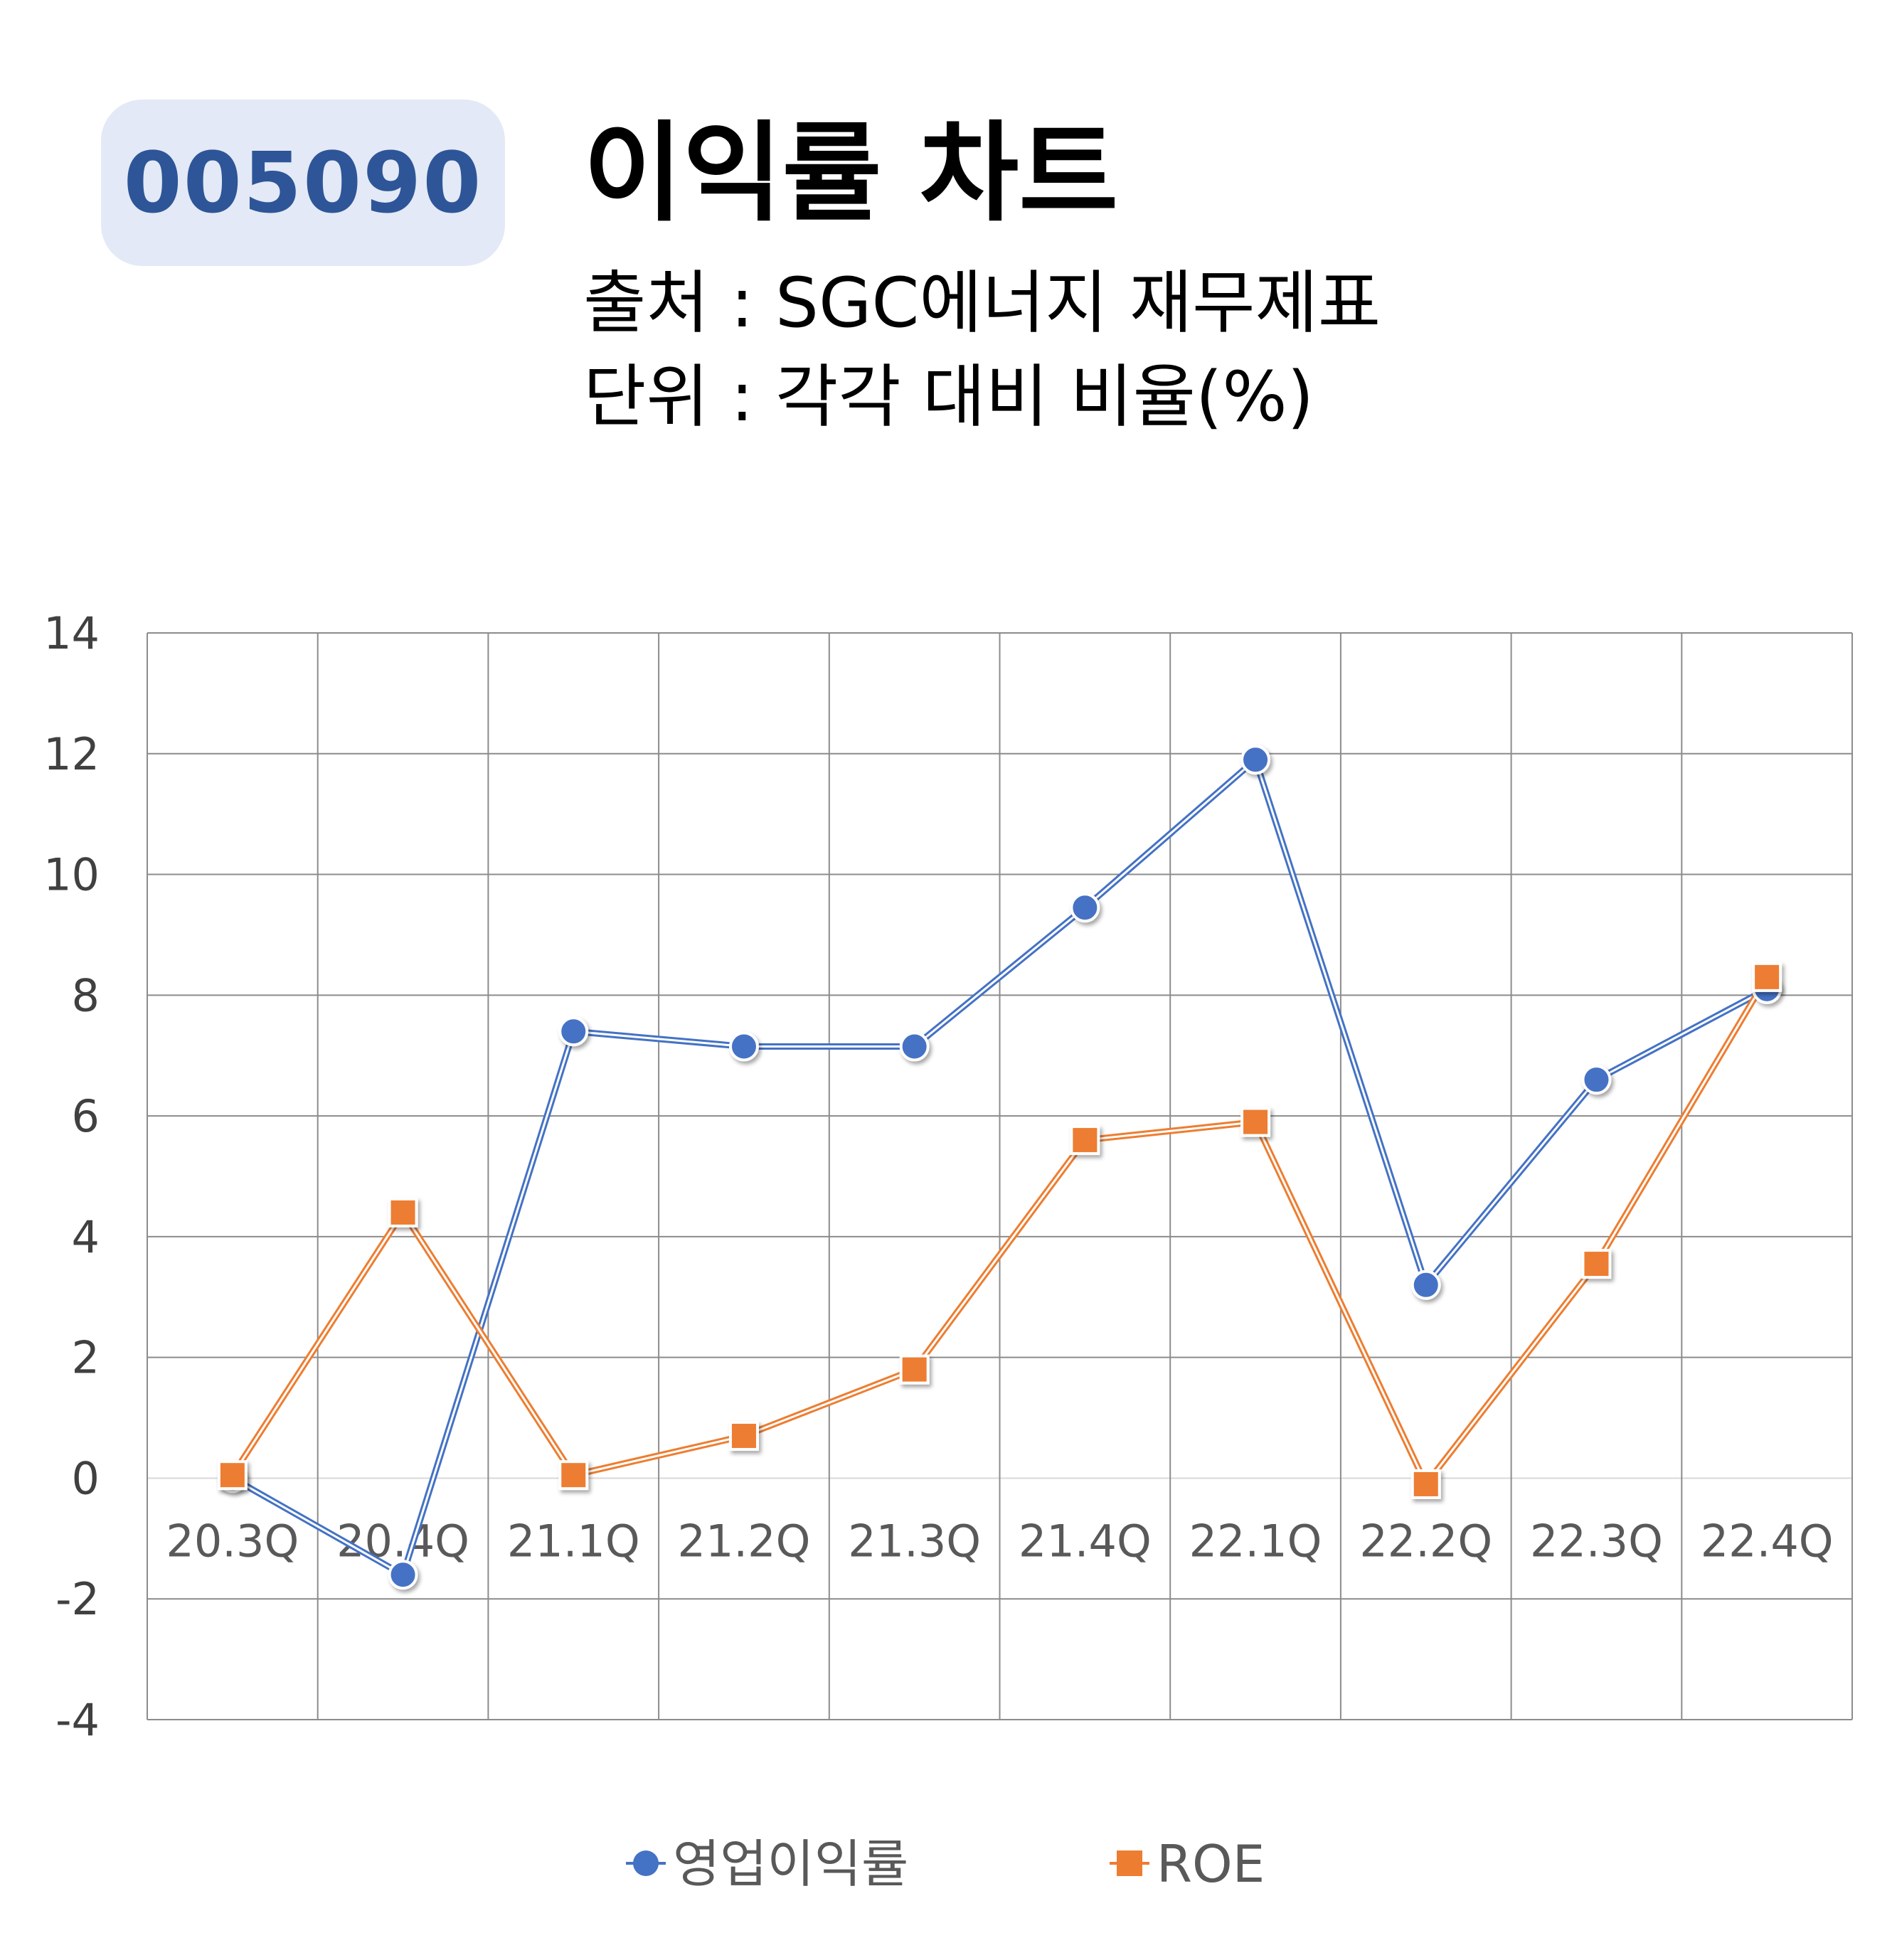 The image size is (1897, 1960). Describe the element at coordinates (851, 173) in the screenshot. I see `chart-title: 이익률 차트` at that location.